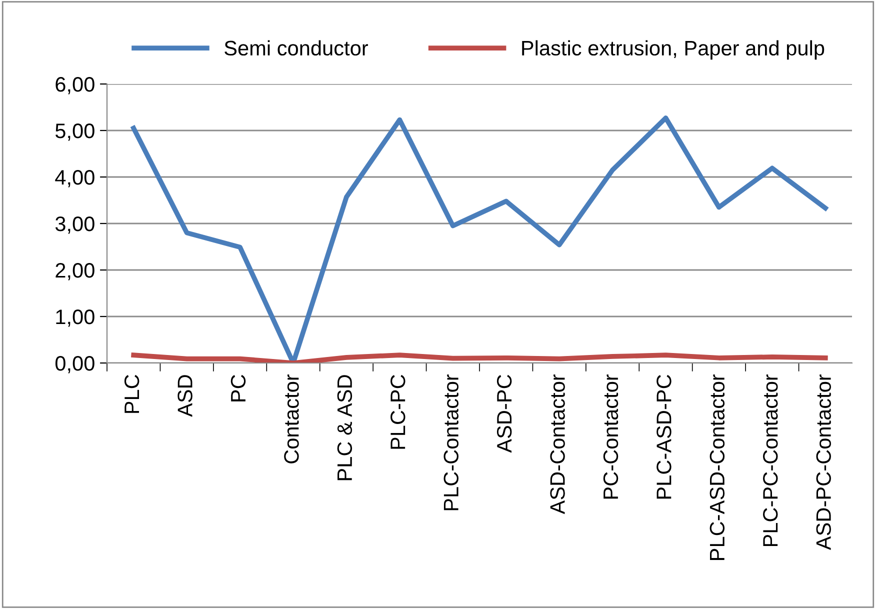  I want to click on legend-label: Semi conductor, so click(296, 48).